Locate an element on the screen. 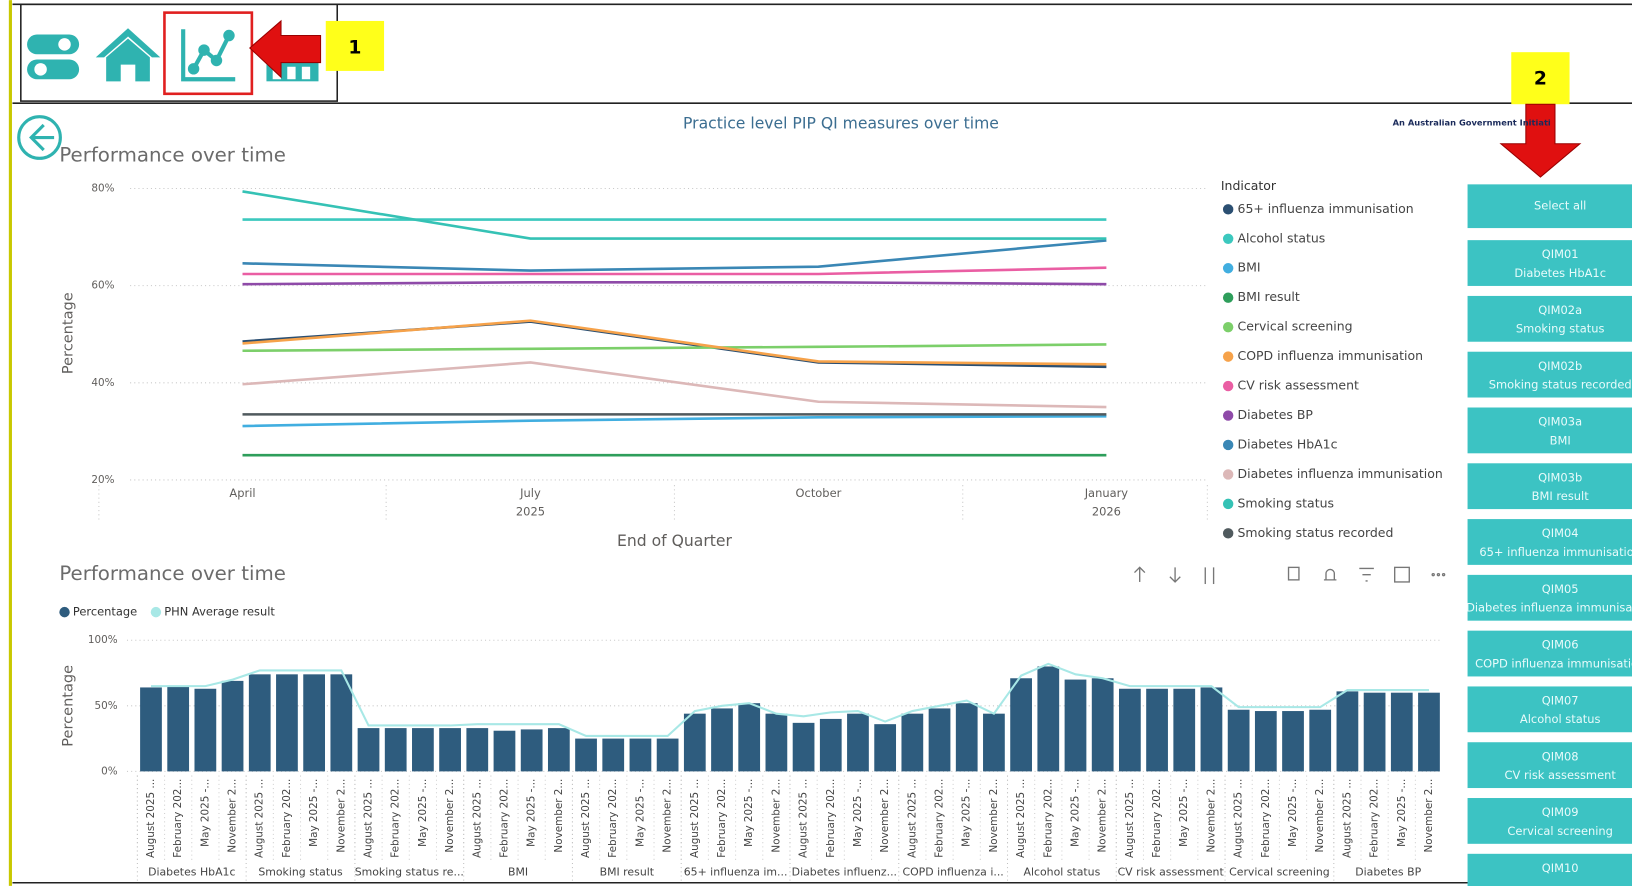 This screenshot has height=886, width=1632. chart-title: Performance over time is located at coordinates (172, 573).